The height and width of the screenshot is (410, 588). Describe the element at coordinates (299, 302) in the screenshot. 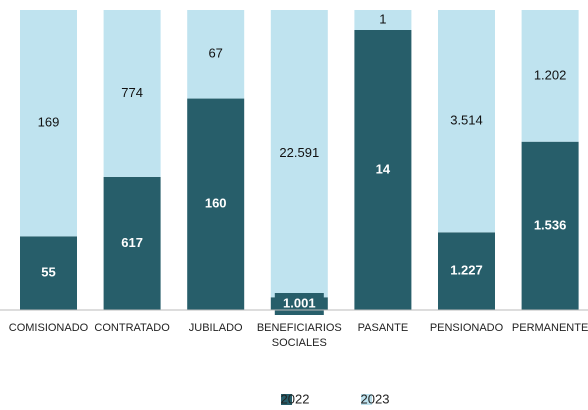

I see `data-label: 1.001` at that location.